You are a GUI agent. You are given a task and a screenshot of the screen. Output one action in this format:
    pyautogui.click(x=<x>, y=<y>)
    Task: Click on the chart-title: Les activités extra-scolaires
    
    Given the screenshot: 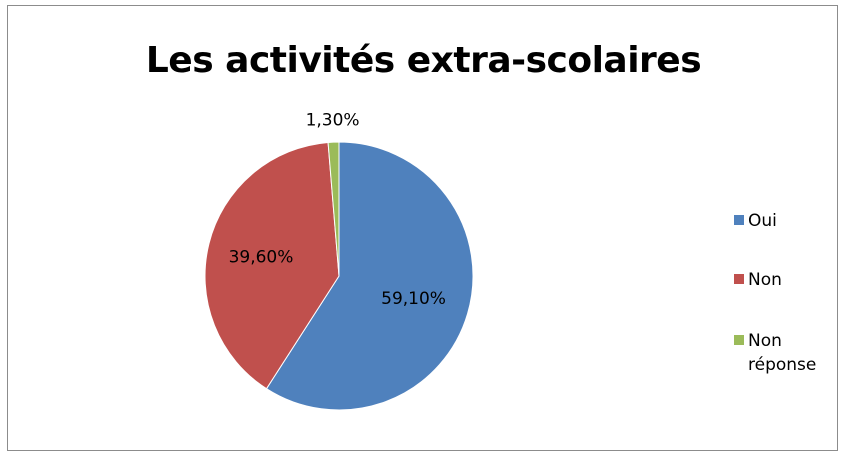 What is the action you would take?
    pyautogui.click(x=423, y=60)
    